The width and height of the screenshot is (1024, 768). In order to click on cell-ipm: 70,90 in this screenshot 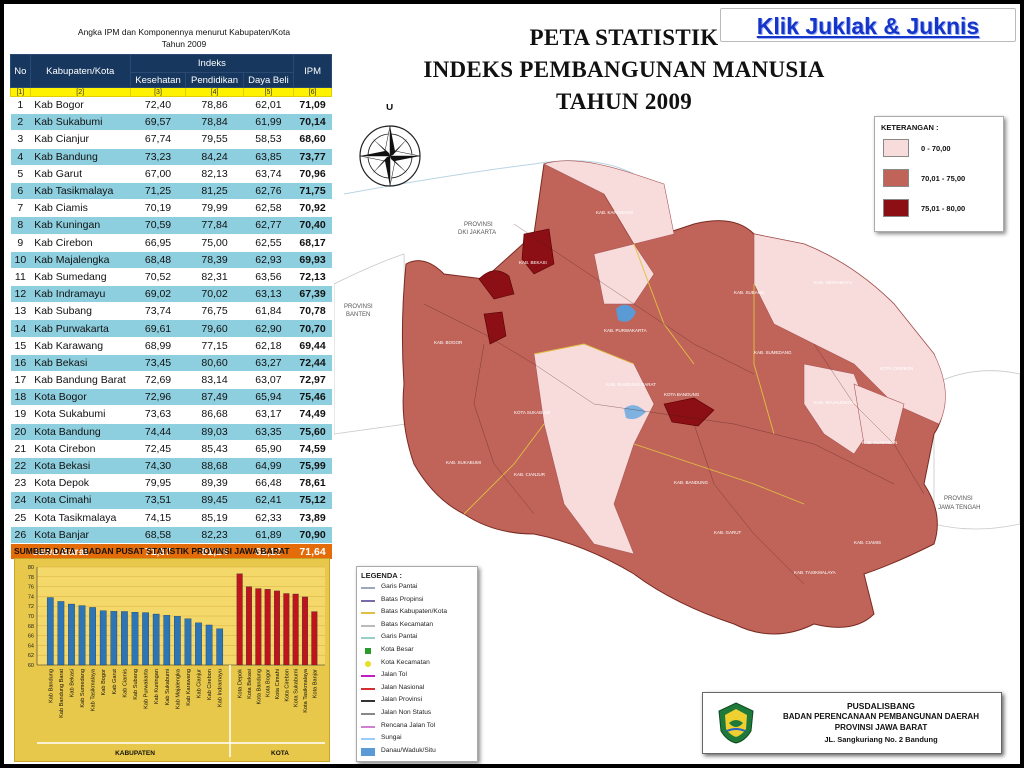, I will do `click(312, 535)`.